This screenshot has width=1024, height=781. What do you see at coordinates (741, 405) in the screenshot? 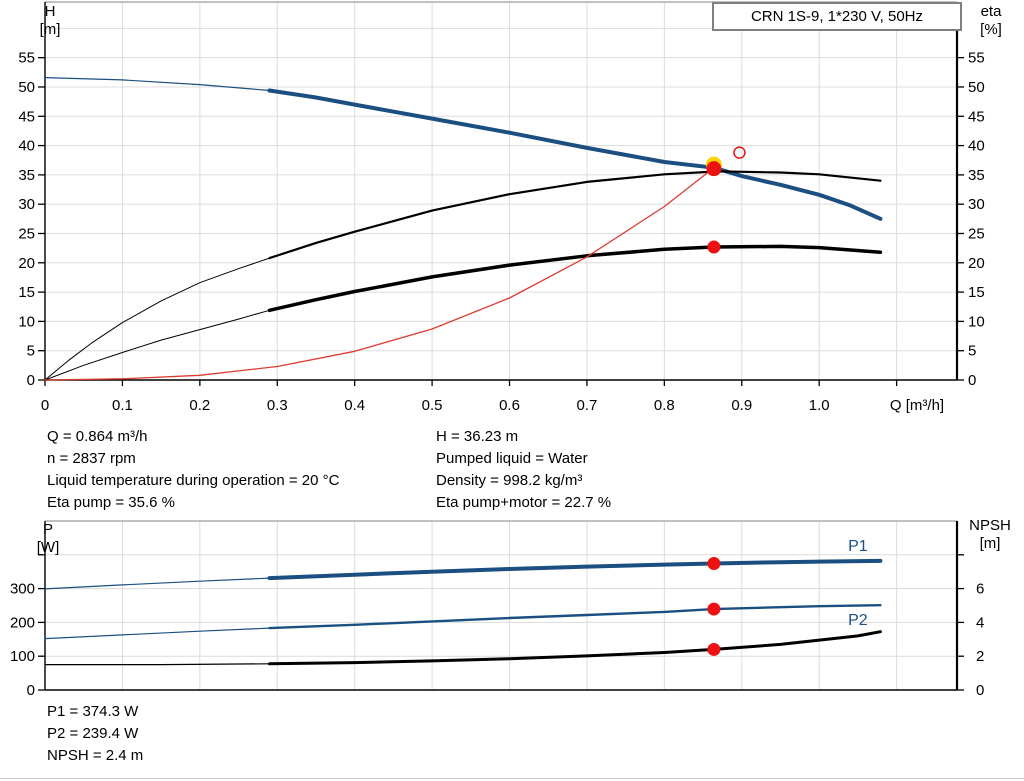
I see `x-tick-label: 0.9` at bounding box center [741, 405].